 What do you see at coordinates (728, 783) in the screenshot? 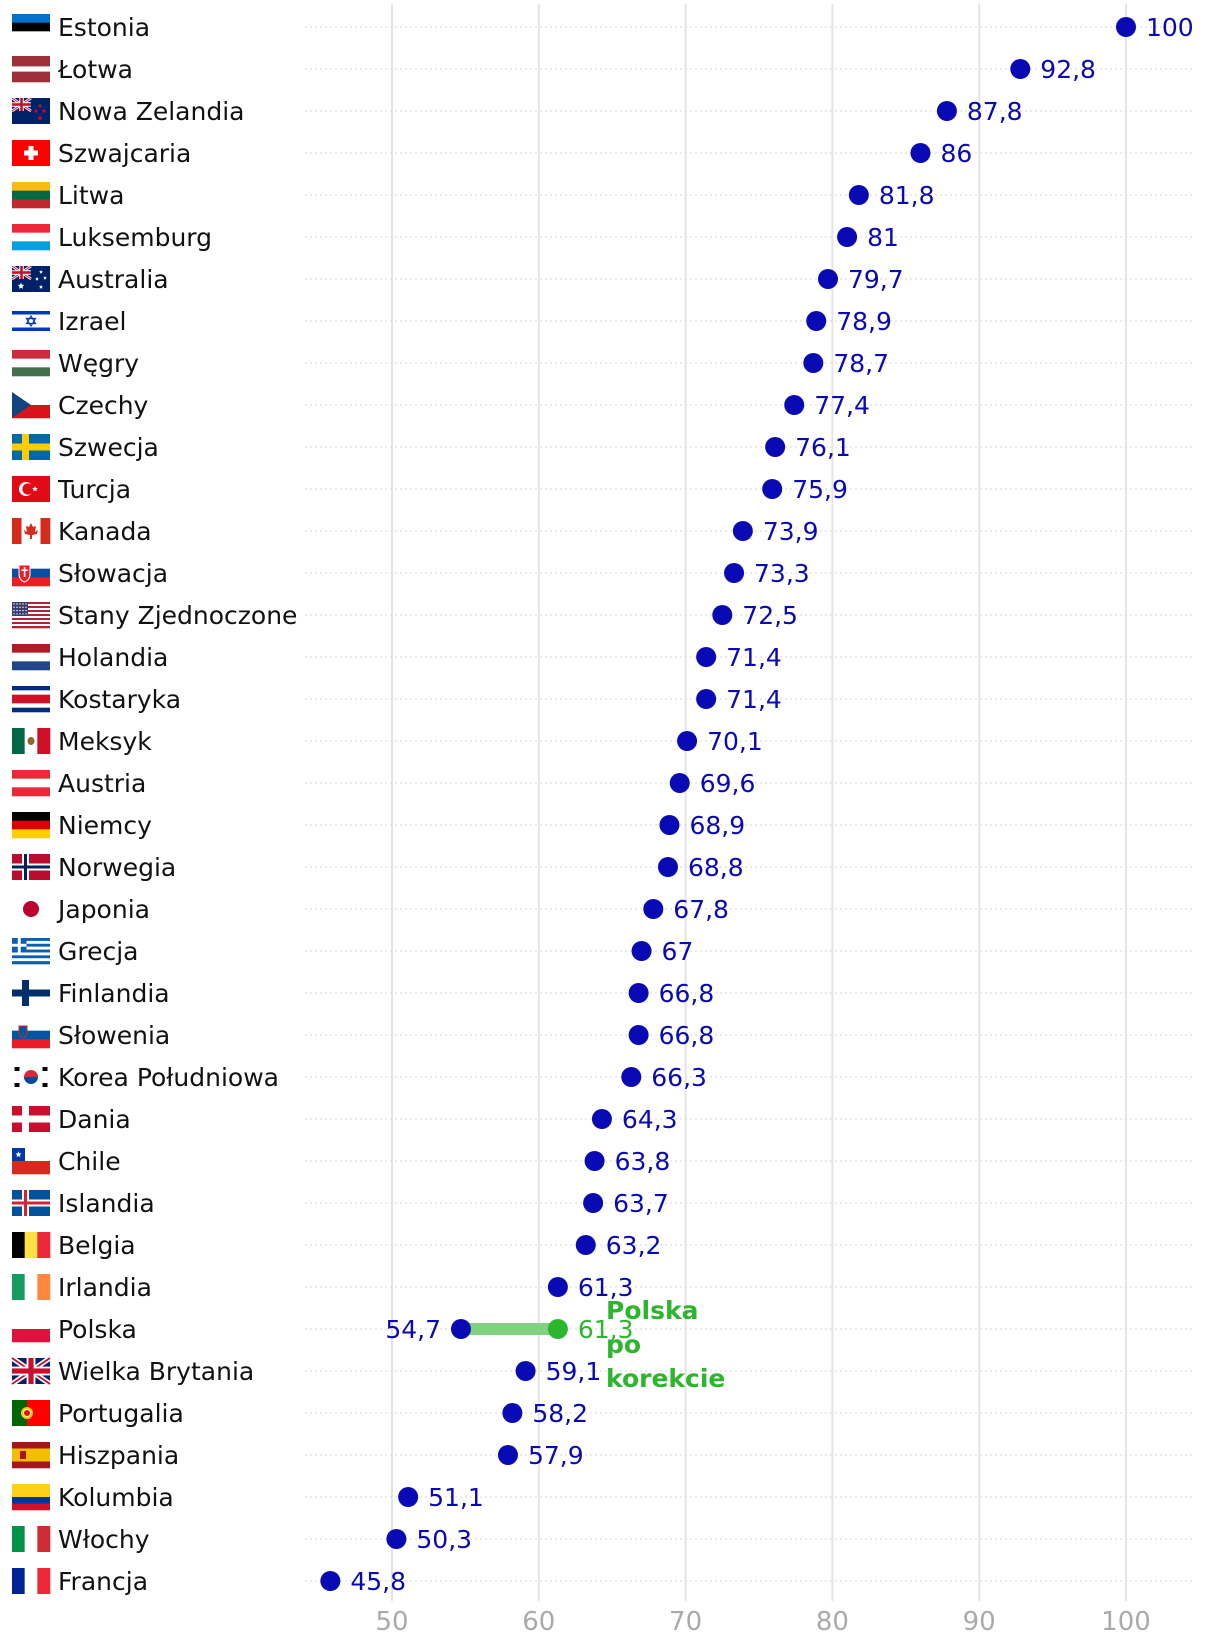
I see `value-label-austria: 69,6` at bounding box center [728, 783].